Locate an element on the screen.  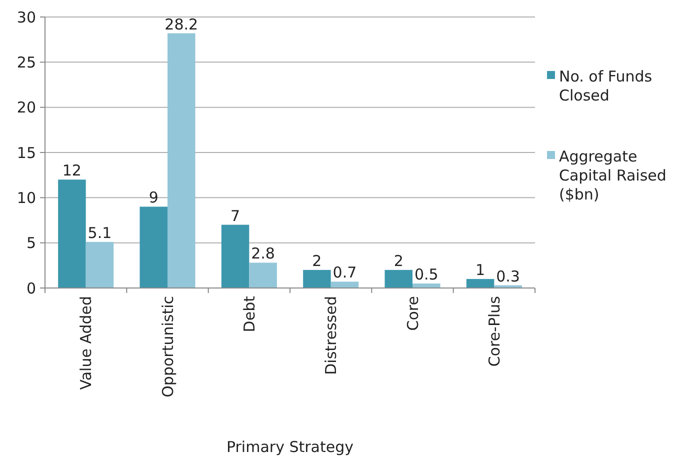
x-tick-label: Opportunistic is located at coordinates (167, 347).